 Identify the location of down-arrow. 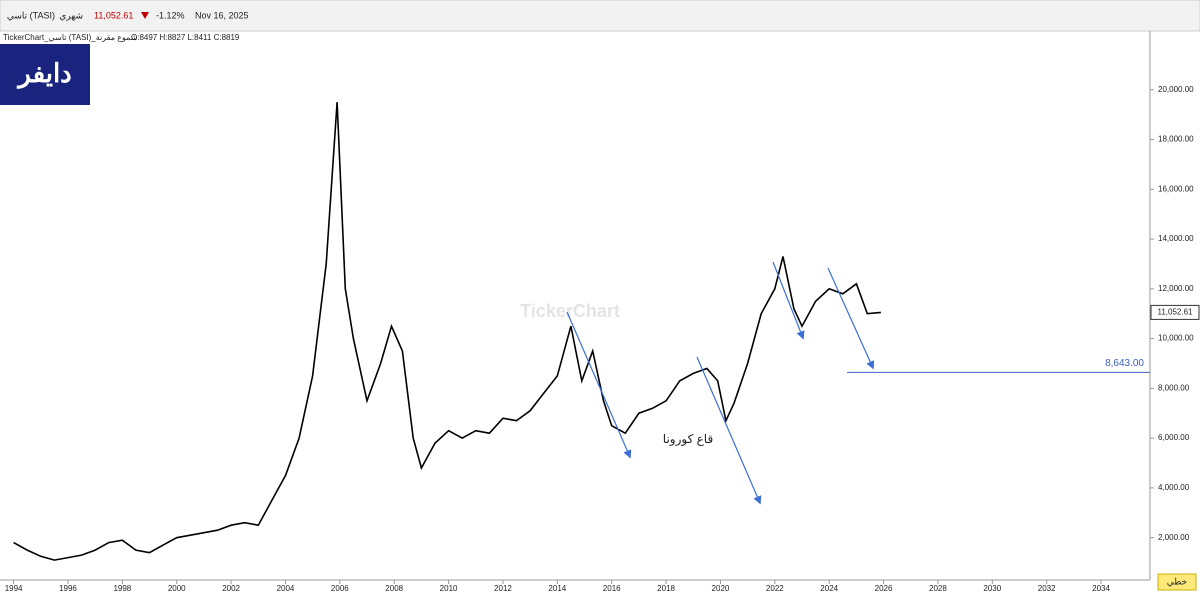
(145, 15).